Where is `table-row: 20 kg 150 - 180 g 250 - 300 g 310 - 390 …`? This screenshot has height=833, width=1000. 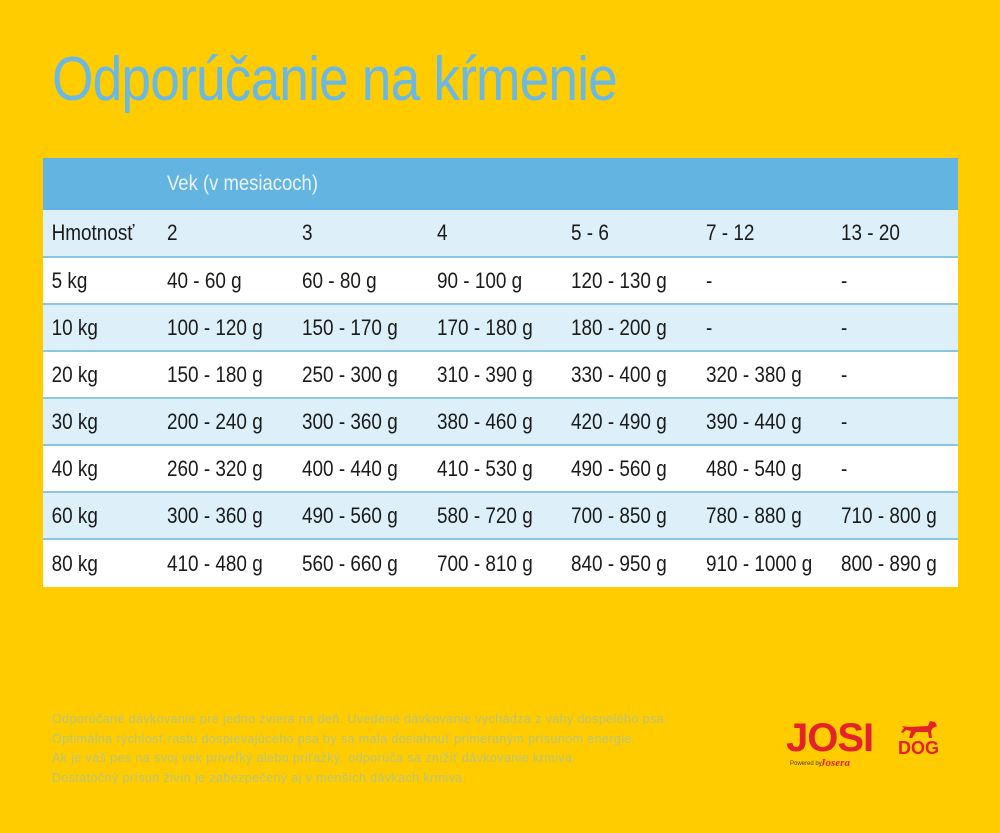 table-row: 20 kg 150 - 180 g 250 - 300 g 310 - 390 … is located at coordinates (500, 375).